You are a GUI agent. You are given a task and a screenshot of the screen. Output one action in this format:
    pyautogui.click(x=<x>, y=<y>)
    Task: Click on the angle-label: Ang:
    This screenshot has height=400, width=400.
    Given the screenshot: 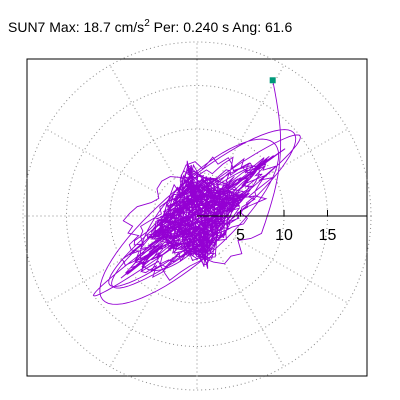 What is the action you would take?
    pyautogui.click(x=247, y=27)
    